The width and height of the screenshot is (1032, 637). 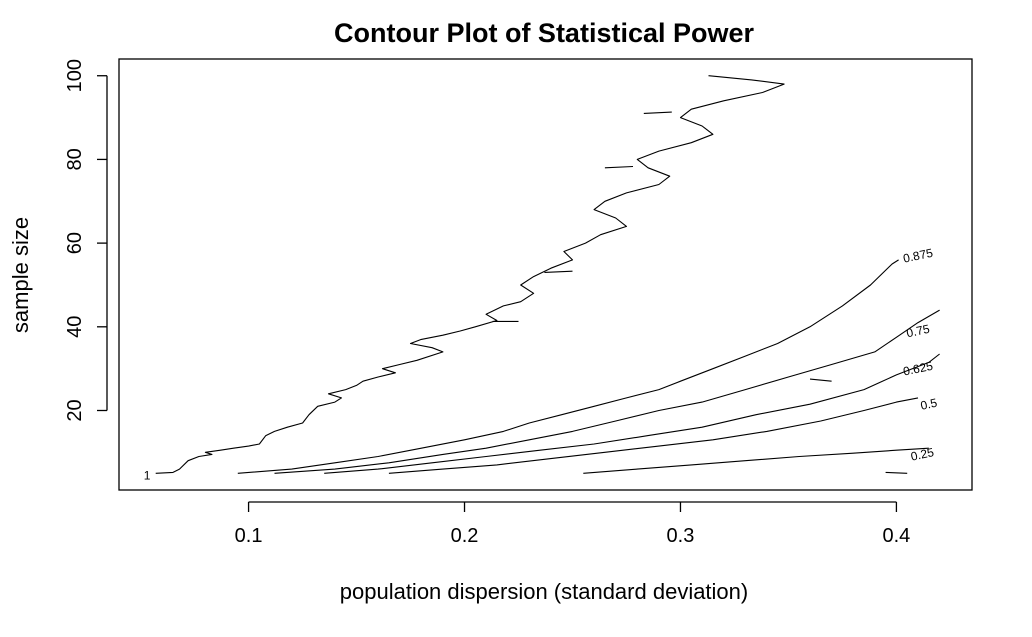 I want to click on chart-title: Contour Plot of Statistical Power, so click(x=544, y=33).